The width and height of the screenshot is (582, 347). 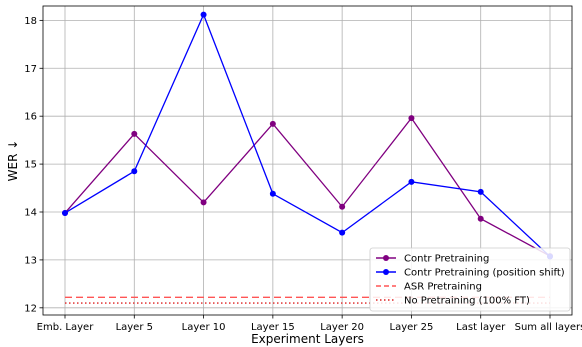 I want to click on legend-label: Contr Pretraining (position shift), so click(x=484, y=273).